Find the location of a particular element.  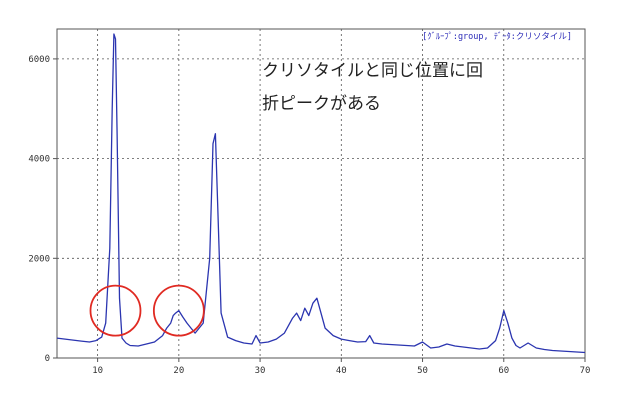

y-axis: 0 2000 4000 6000 is located at coordinates (42, 209).